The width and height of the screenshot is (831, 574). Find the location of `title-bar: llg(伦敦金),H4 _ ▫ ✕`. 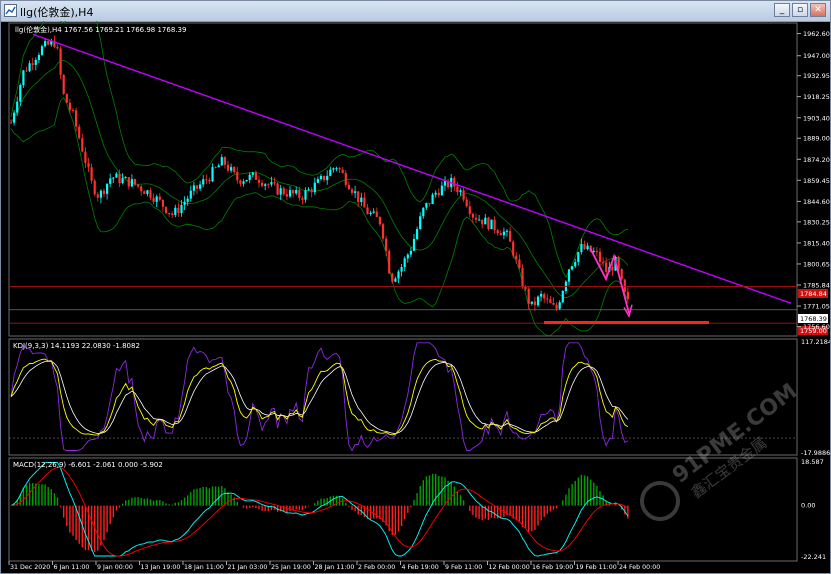

title-bar: llg(伦敦金),H4 _ ▫ ✕ is located at coordinates (415, 11).